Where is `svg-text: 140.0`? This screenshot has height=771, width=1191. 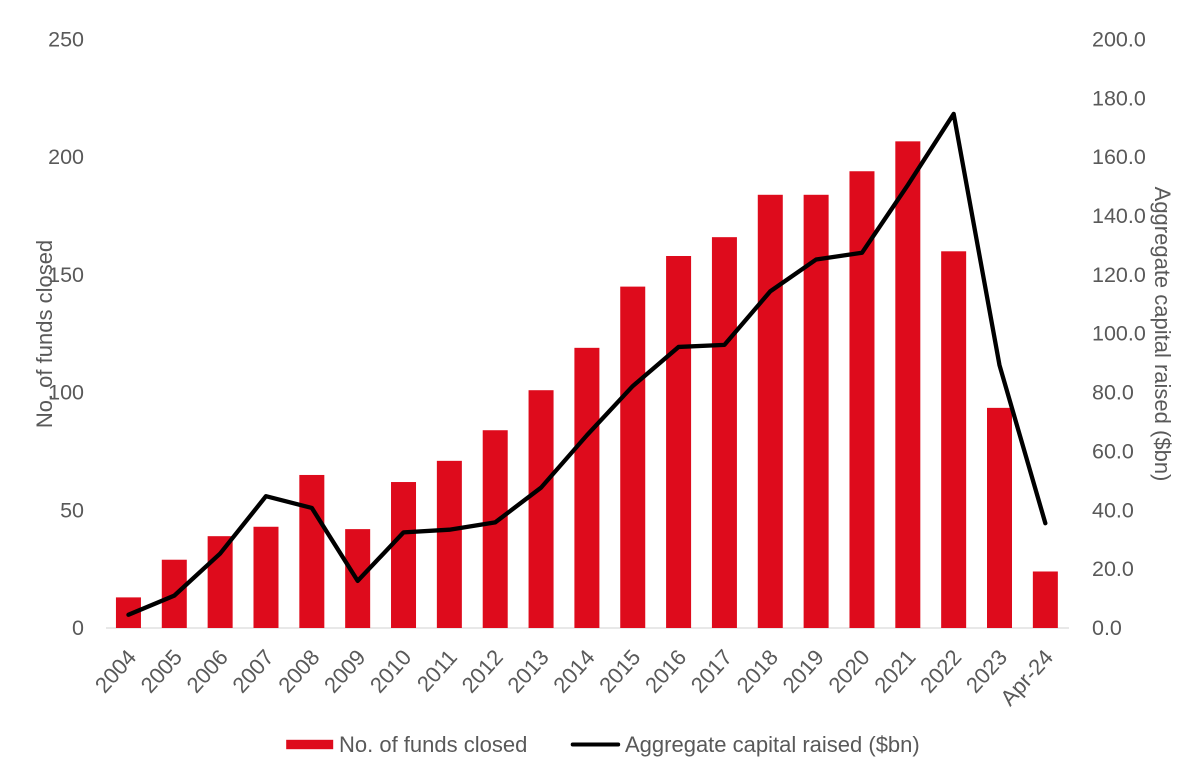
svg-text: 140.0 is located at coordinates (1119, 216).